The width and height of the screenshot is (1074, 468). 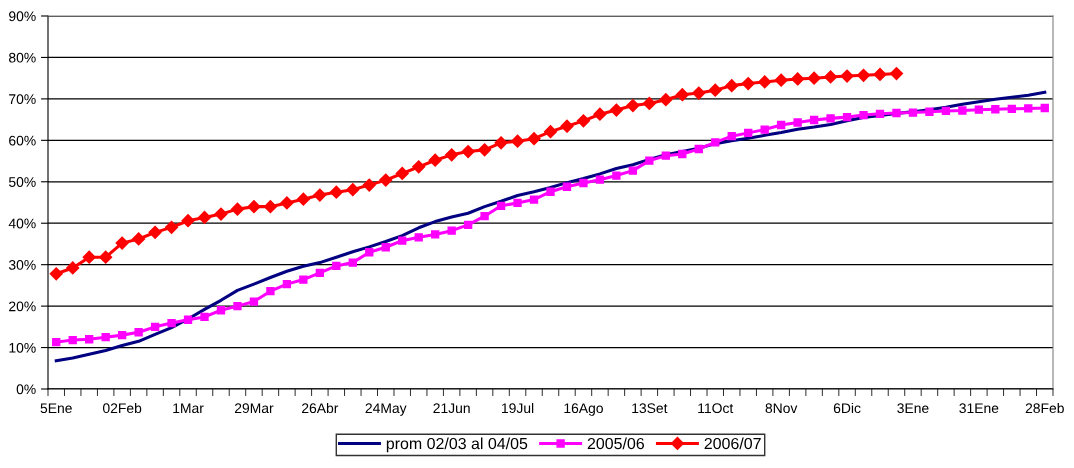 What do you see at coordinates (22, 57) in the screenshot?
I see `y-tick-label: 80%` at bounding box center [22, 57].